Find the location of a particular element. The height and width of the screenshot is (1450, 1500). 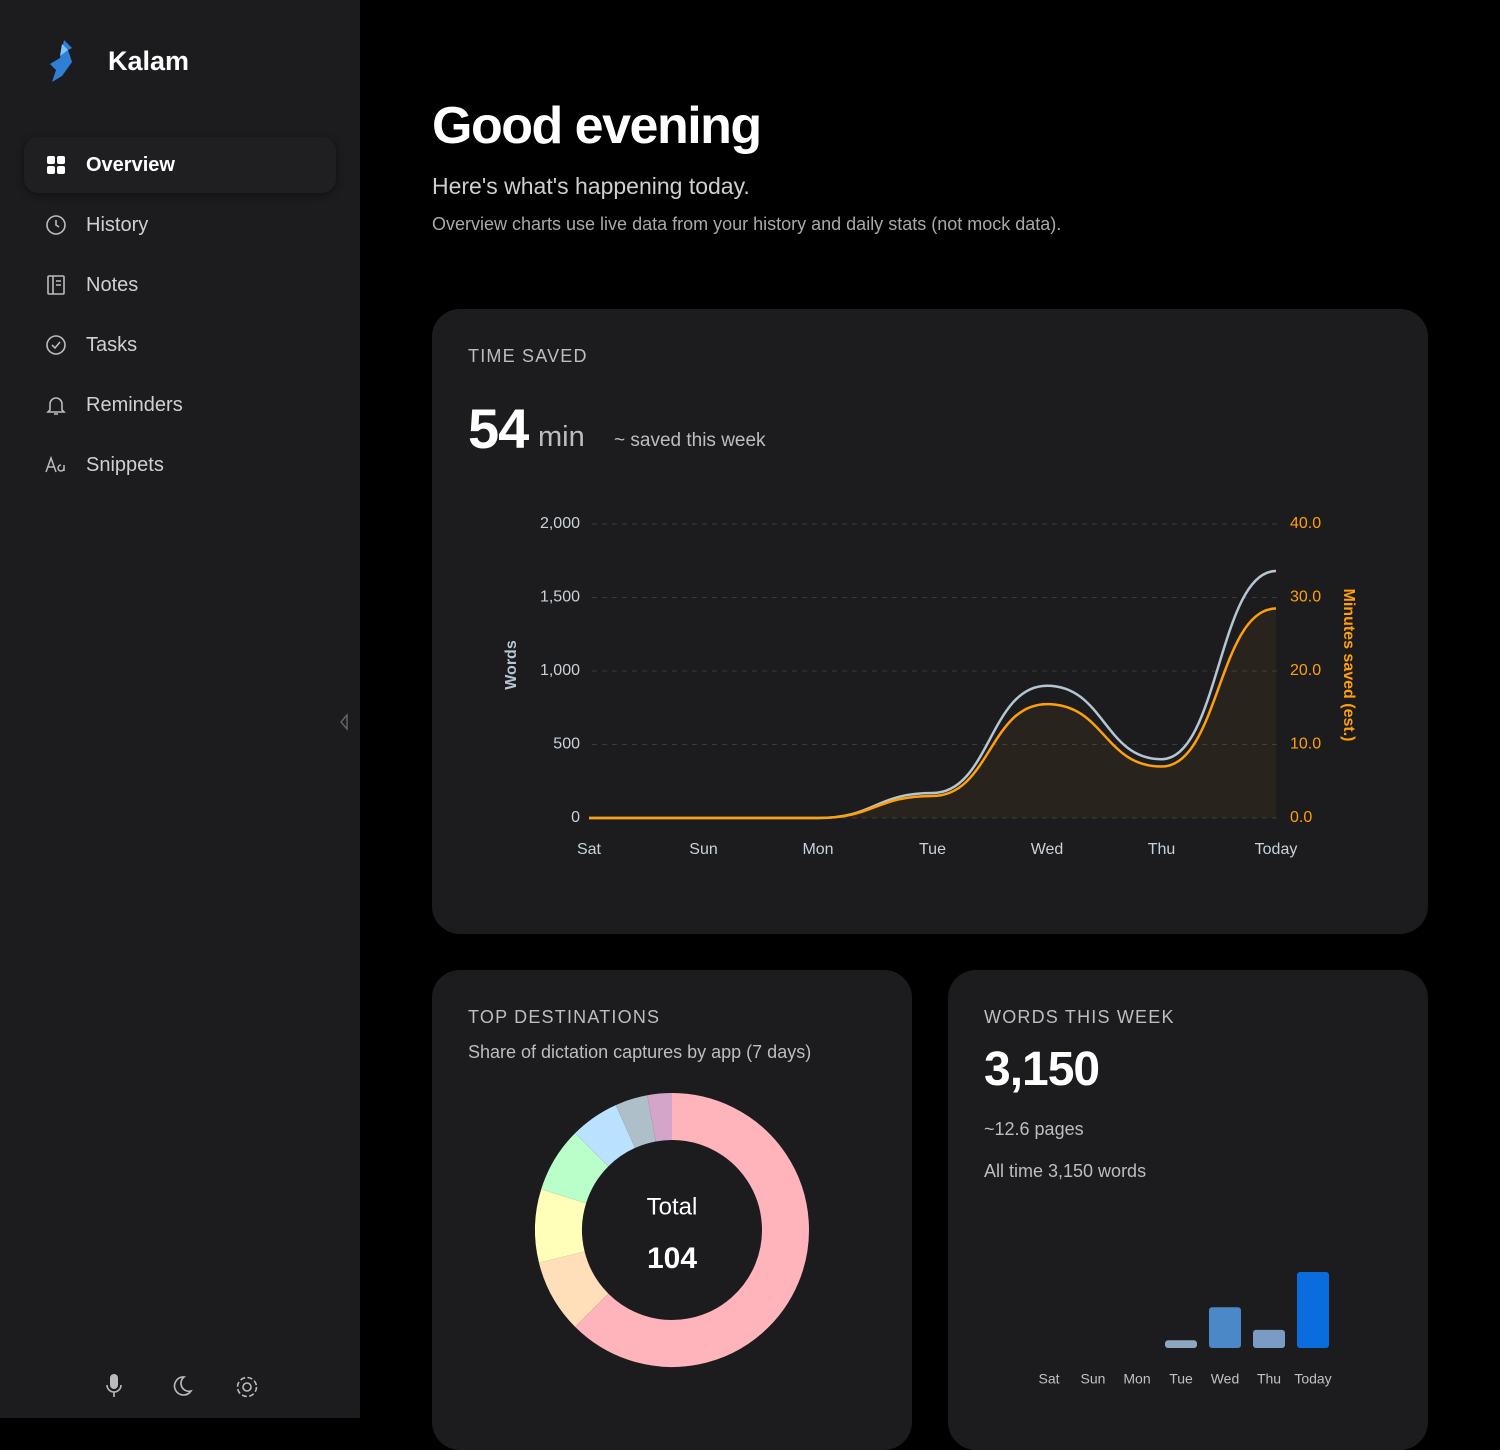

nav-item: Reminders is located at coordinates (180, 405).